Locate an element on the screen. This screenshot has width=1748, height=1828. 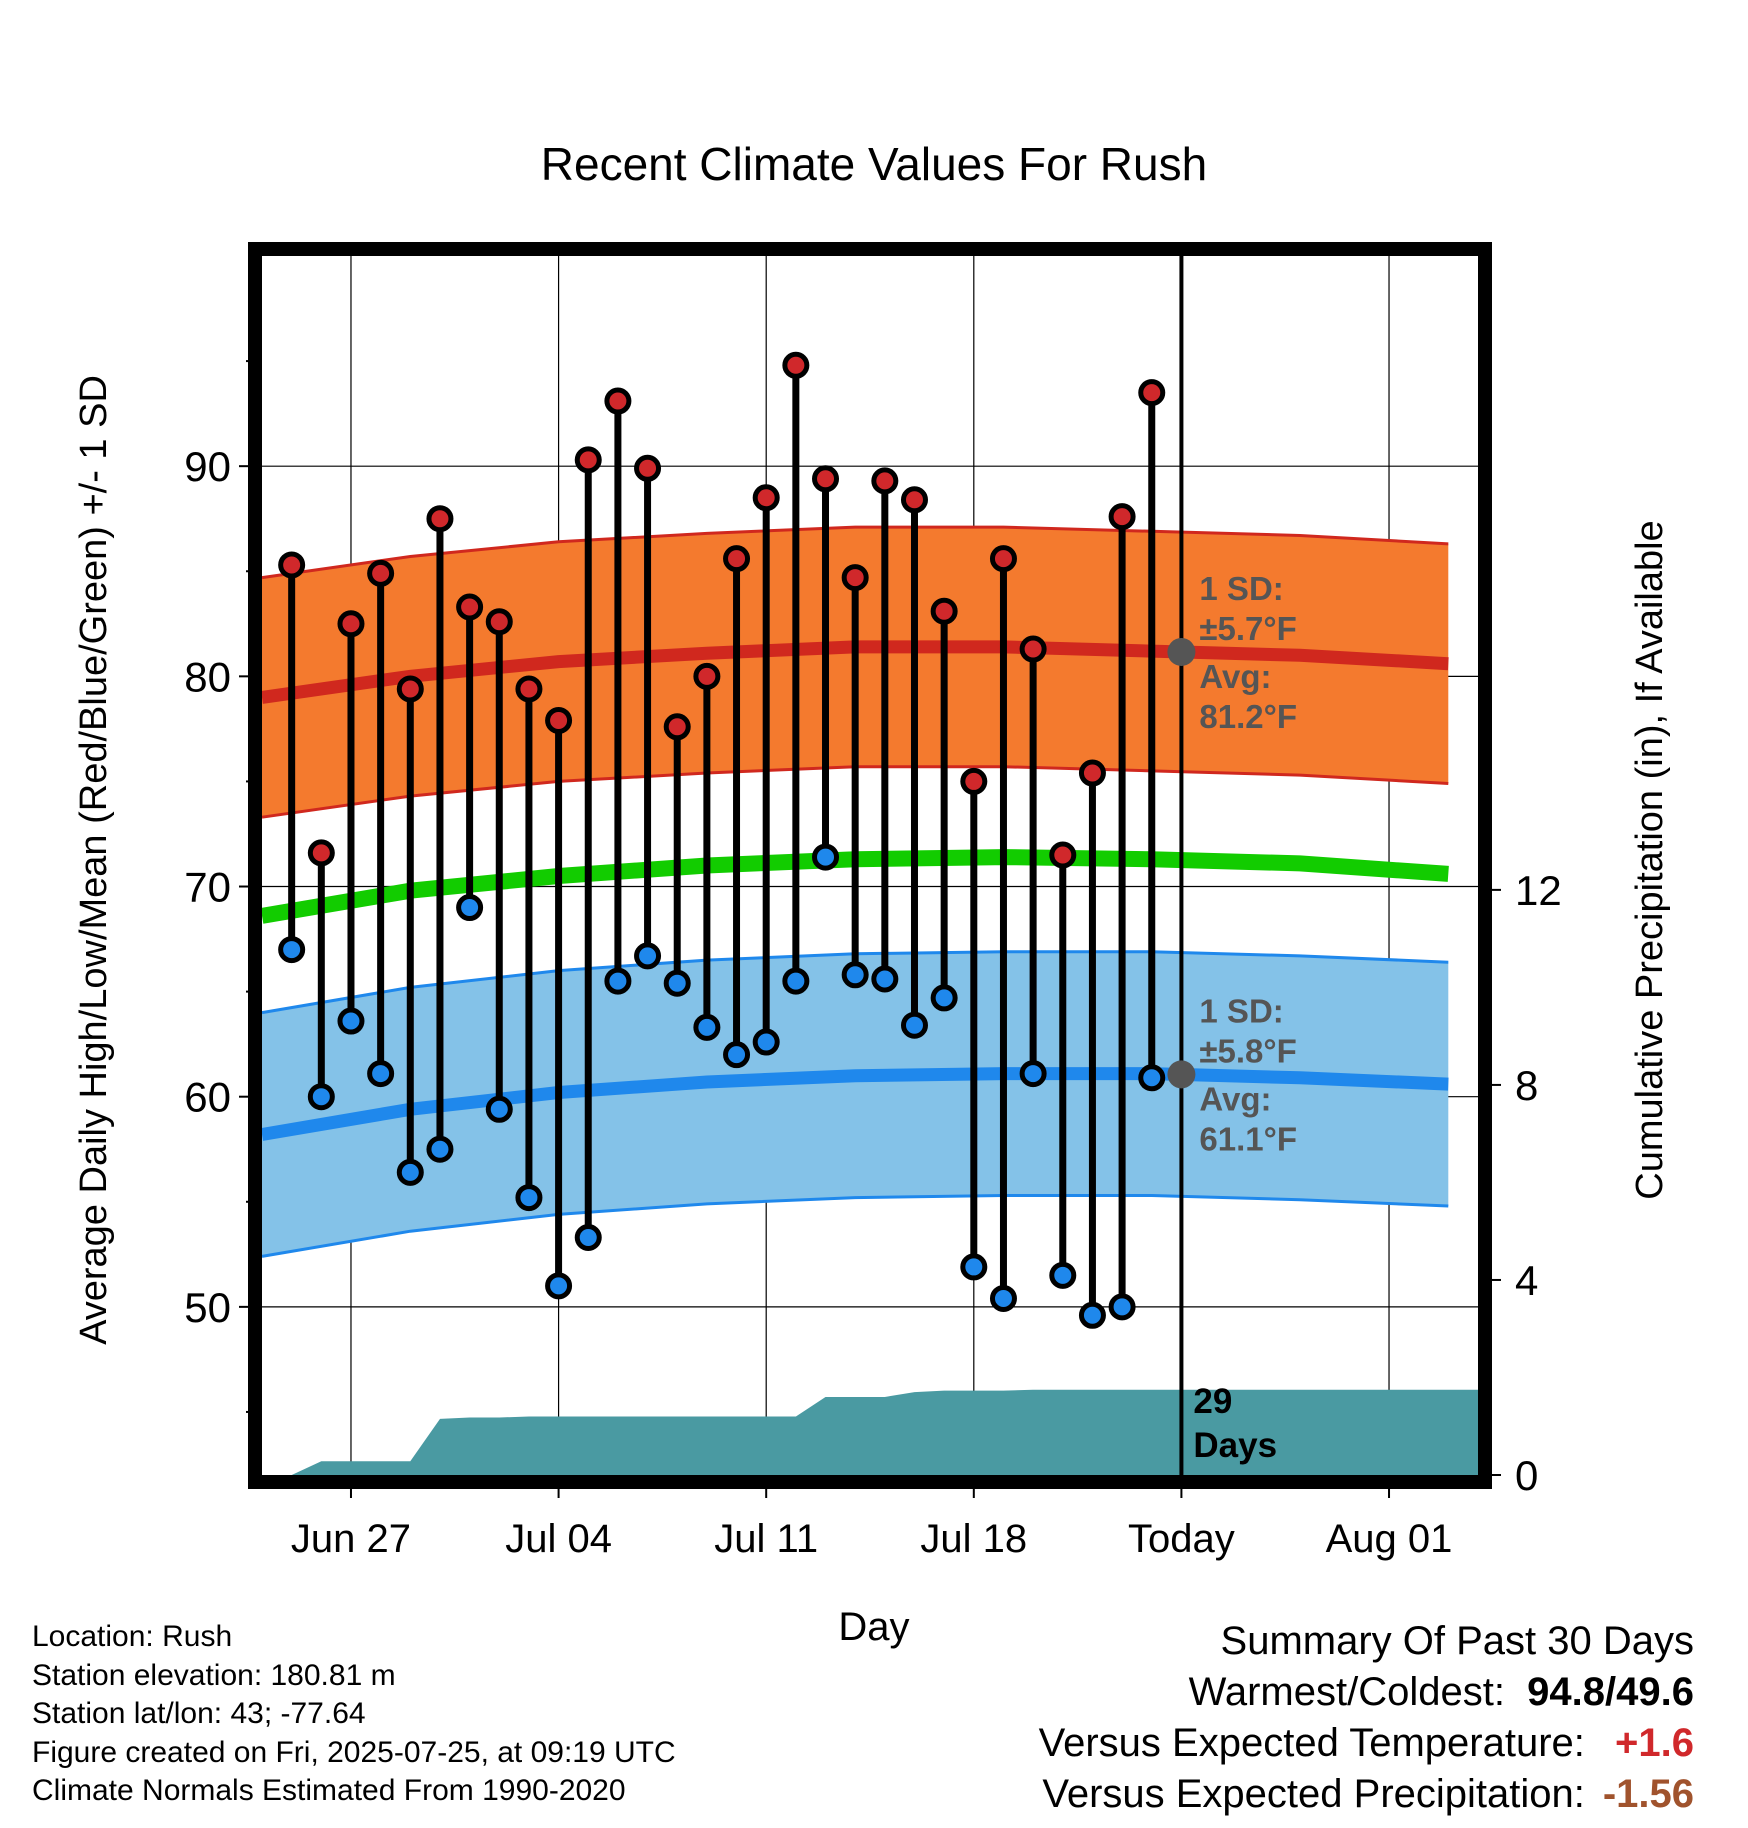
days-count-label: 29 is located at coordinates (1212, 1401).